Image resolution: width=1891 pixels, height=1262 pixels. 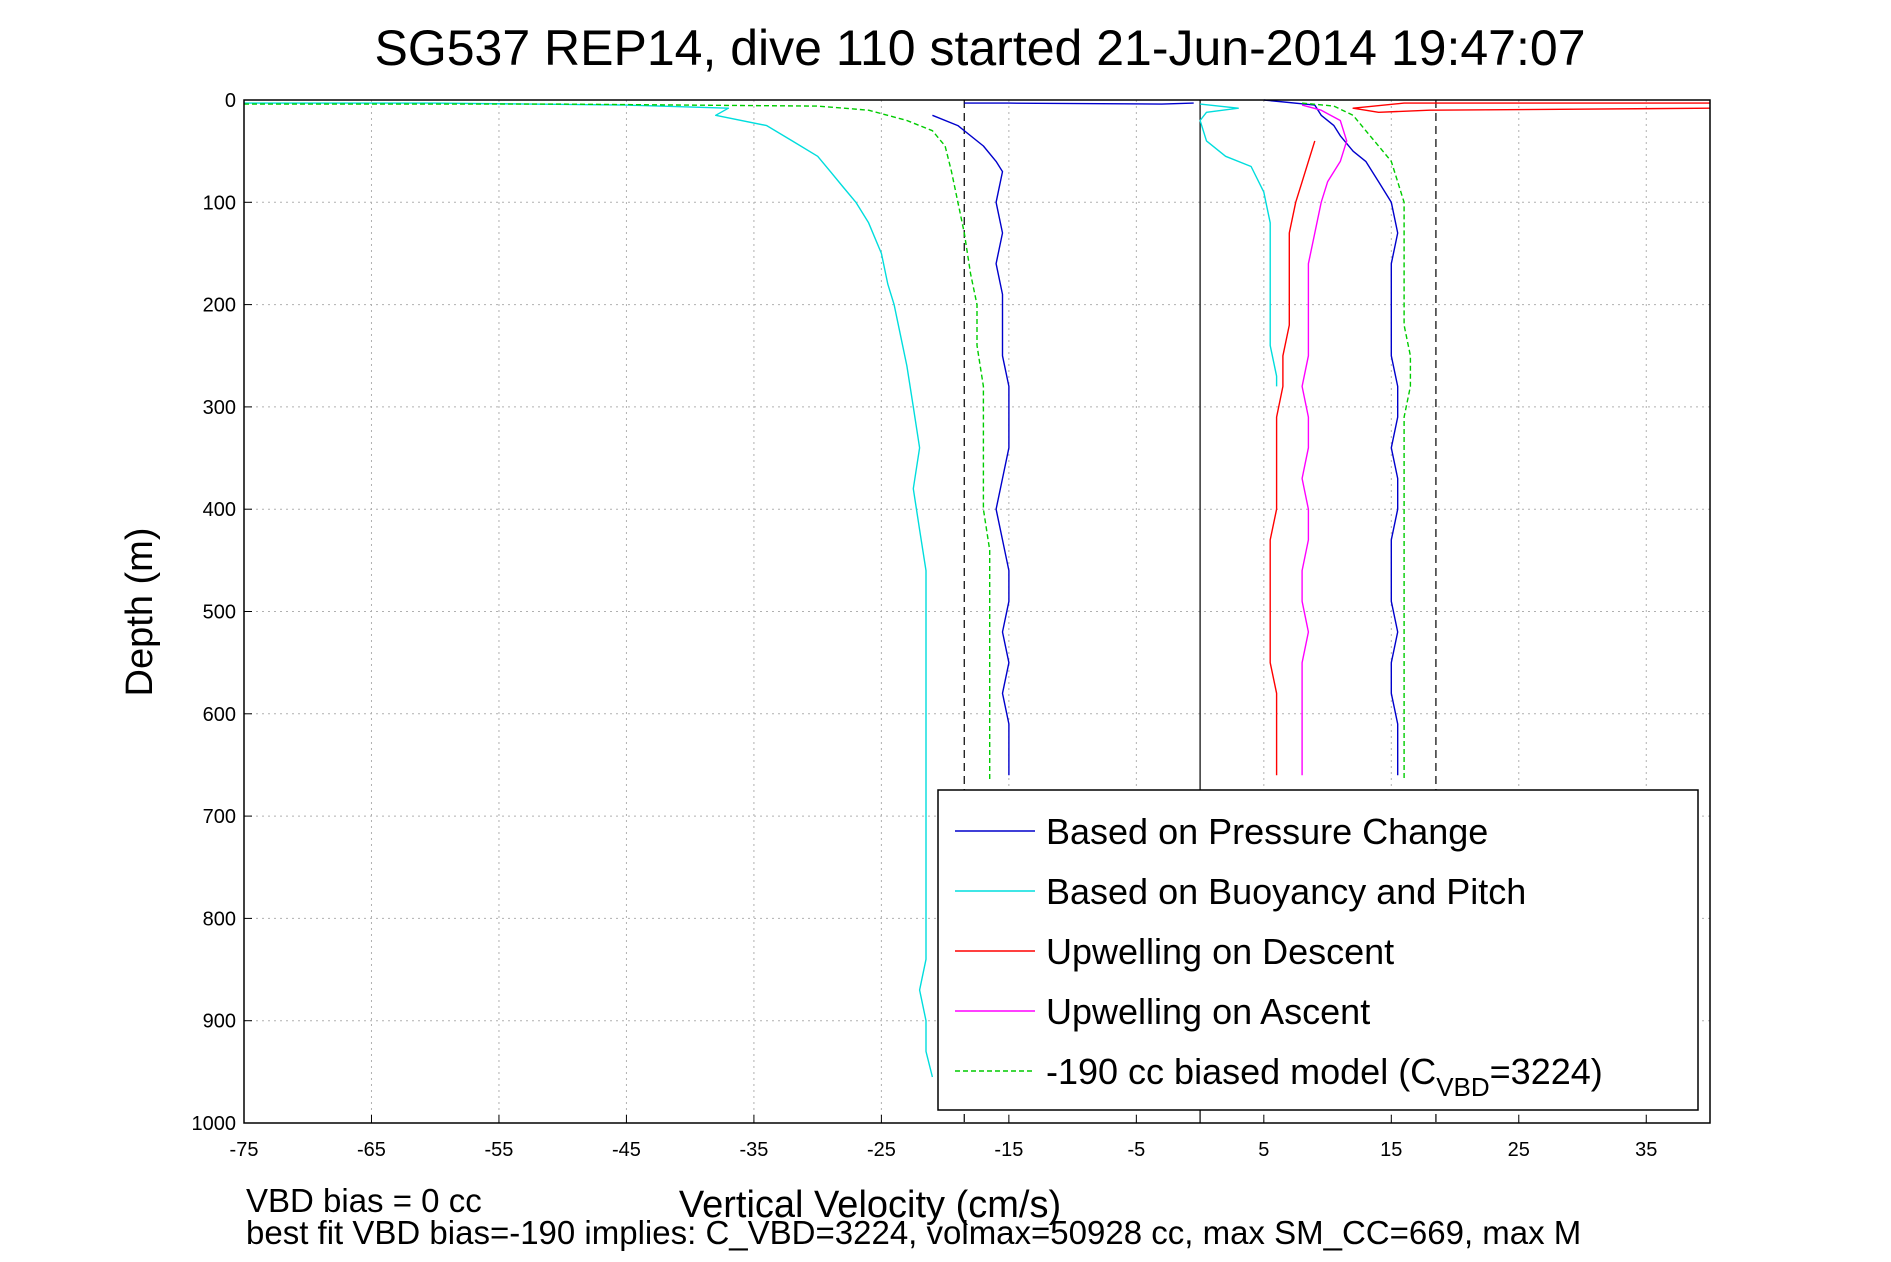 What do you see at coordinates (244, 1150) in the screenshot?
I see `x-tick-label: -75` at bounding box center [244, 1150].